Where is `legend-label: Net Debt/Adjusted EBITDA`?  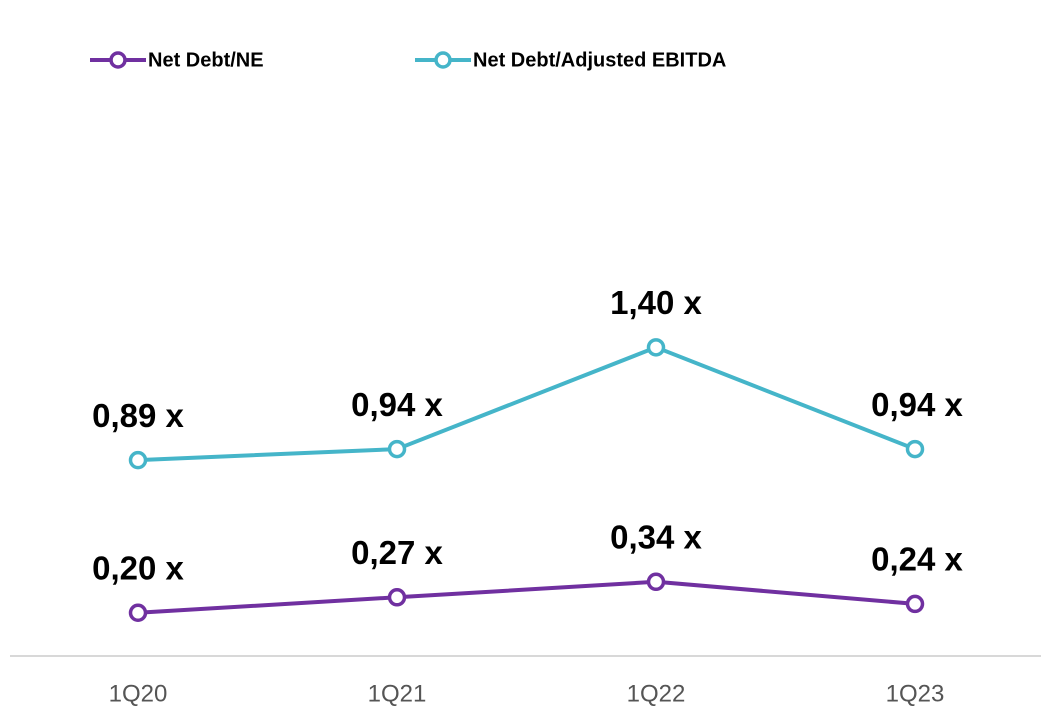 legend-label: Net Debt/Adjusted EBITDA is located at coordinates (599, 60).